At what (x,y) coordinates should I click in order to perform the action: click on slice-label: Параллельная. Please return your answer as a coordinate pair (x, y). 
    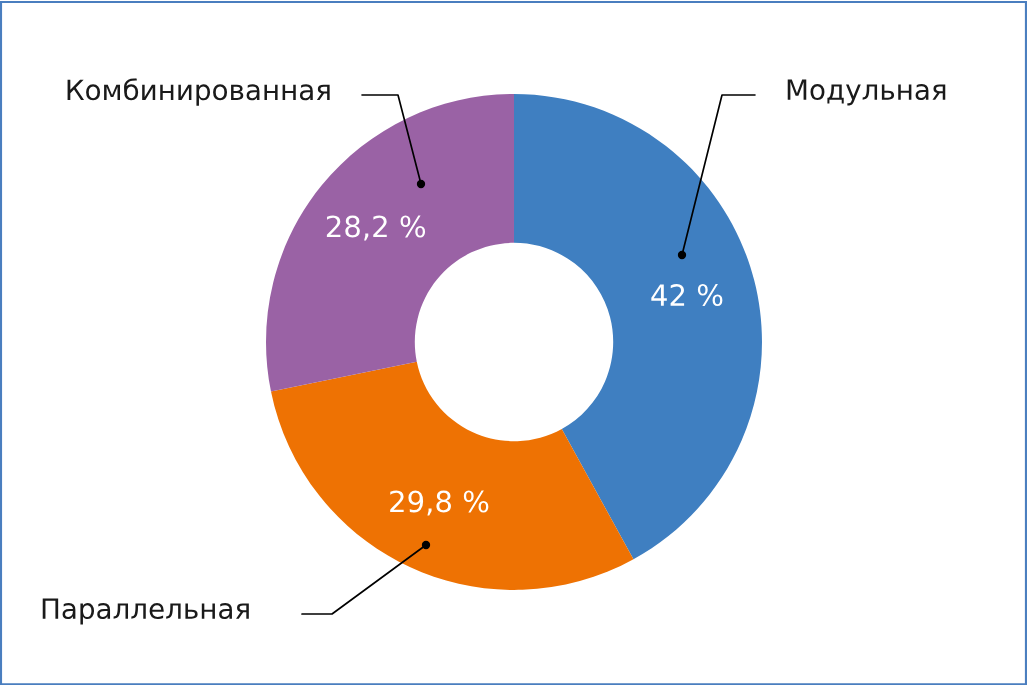
    Looking at the image, I should click on (145, 611).